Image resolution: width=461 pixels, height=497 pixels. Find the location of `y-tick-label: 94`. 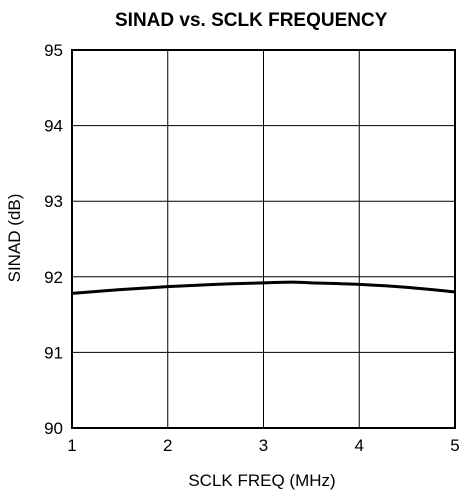

y-tick-label: 94 is located at coordinates (53, 126).